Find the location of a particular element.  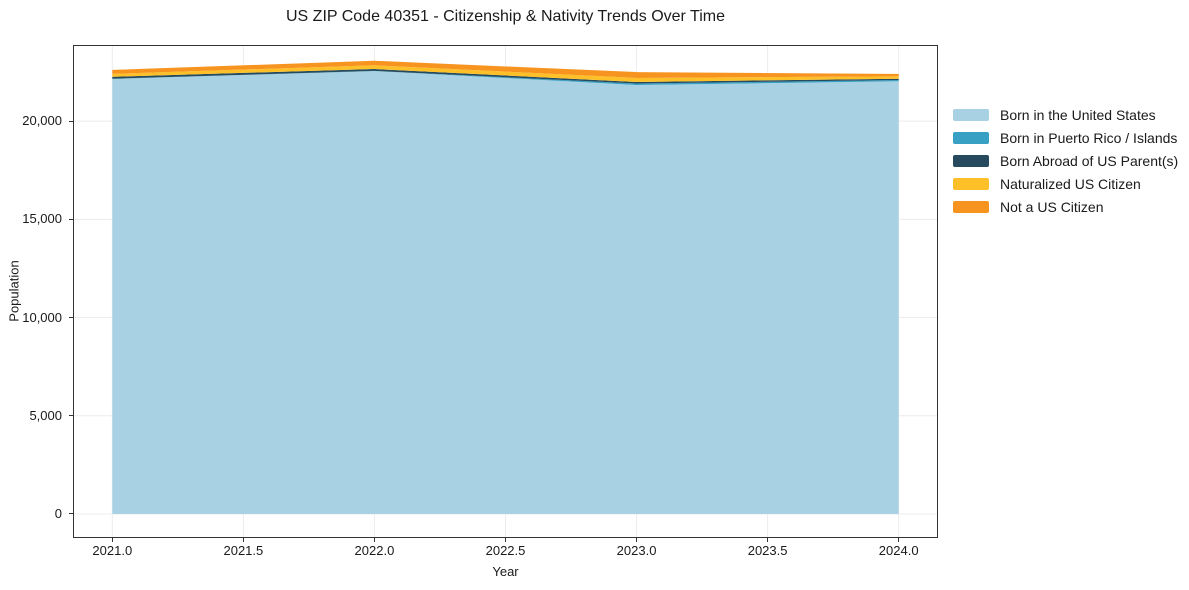

legend-label: Born in Puerto Rico / Islands is located at coordinates (1089, 137).